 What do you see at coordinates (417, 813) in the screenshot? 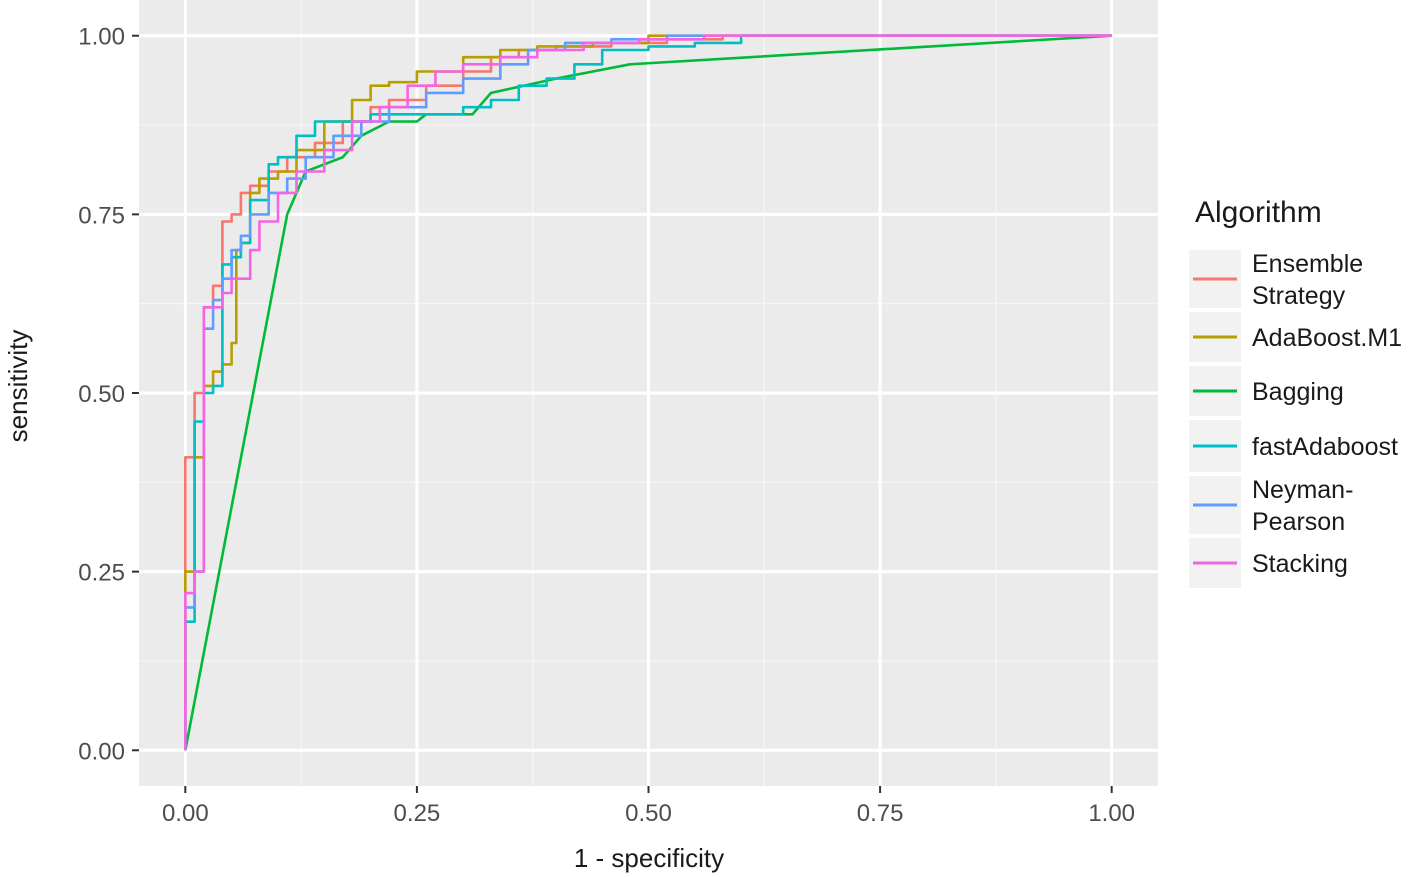
I see `x-tick-label: 0.25` at bounding box center [417, 813].